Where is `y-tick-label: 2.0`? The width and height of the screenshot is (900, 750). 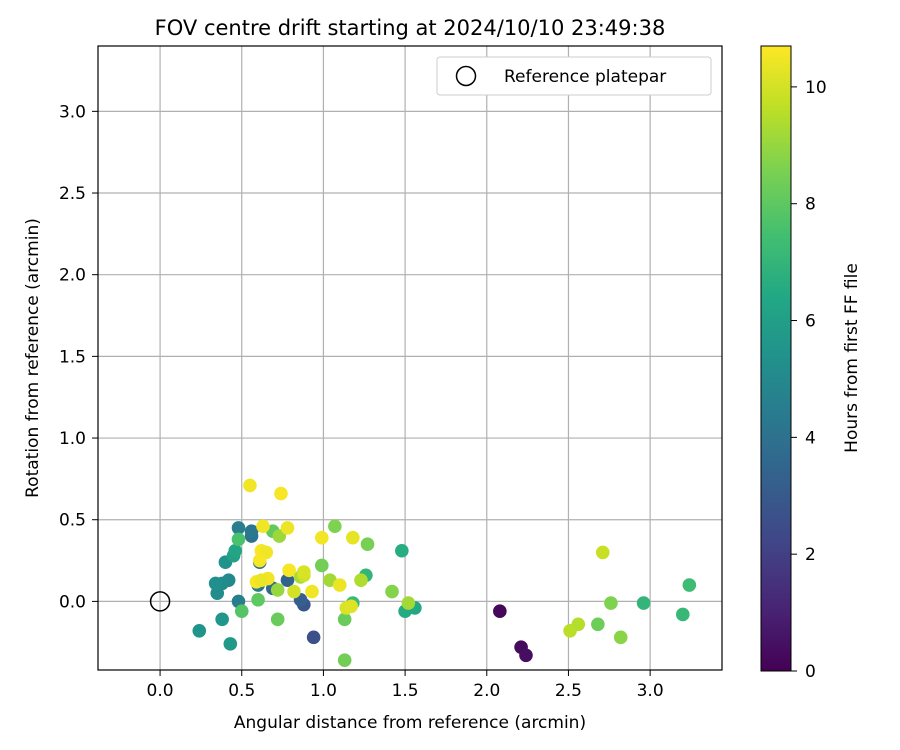
y-tick-label: 2.0 is located at coordinates (72, 276).